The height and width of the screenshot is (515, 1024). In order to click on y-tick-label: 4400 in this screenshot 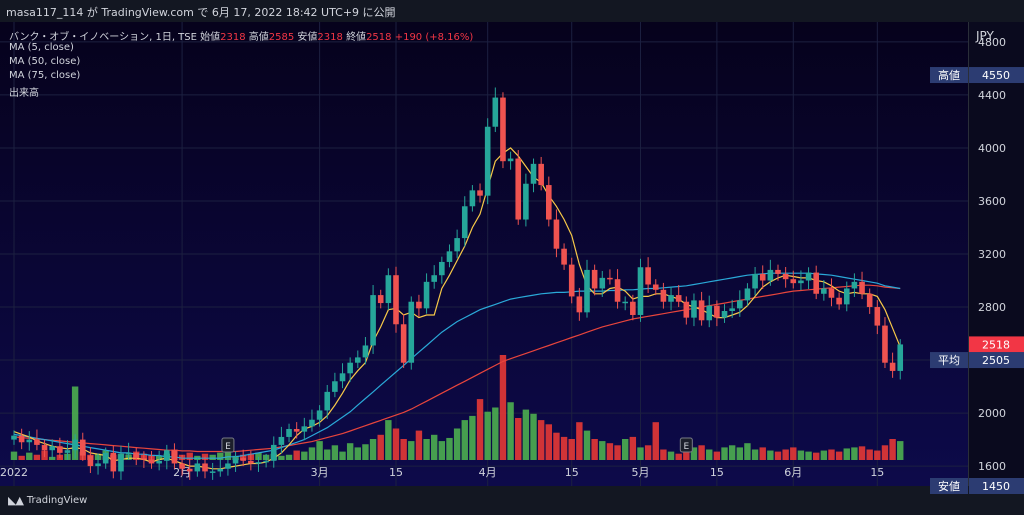, I will do `click(992, 95)`.